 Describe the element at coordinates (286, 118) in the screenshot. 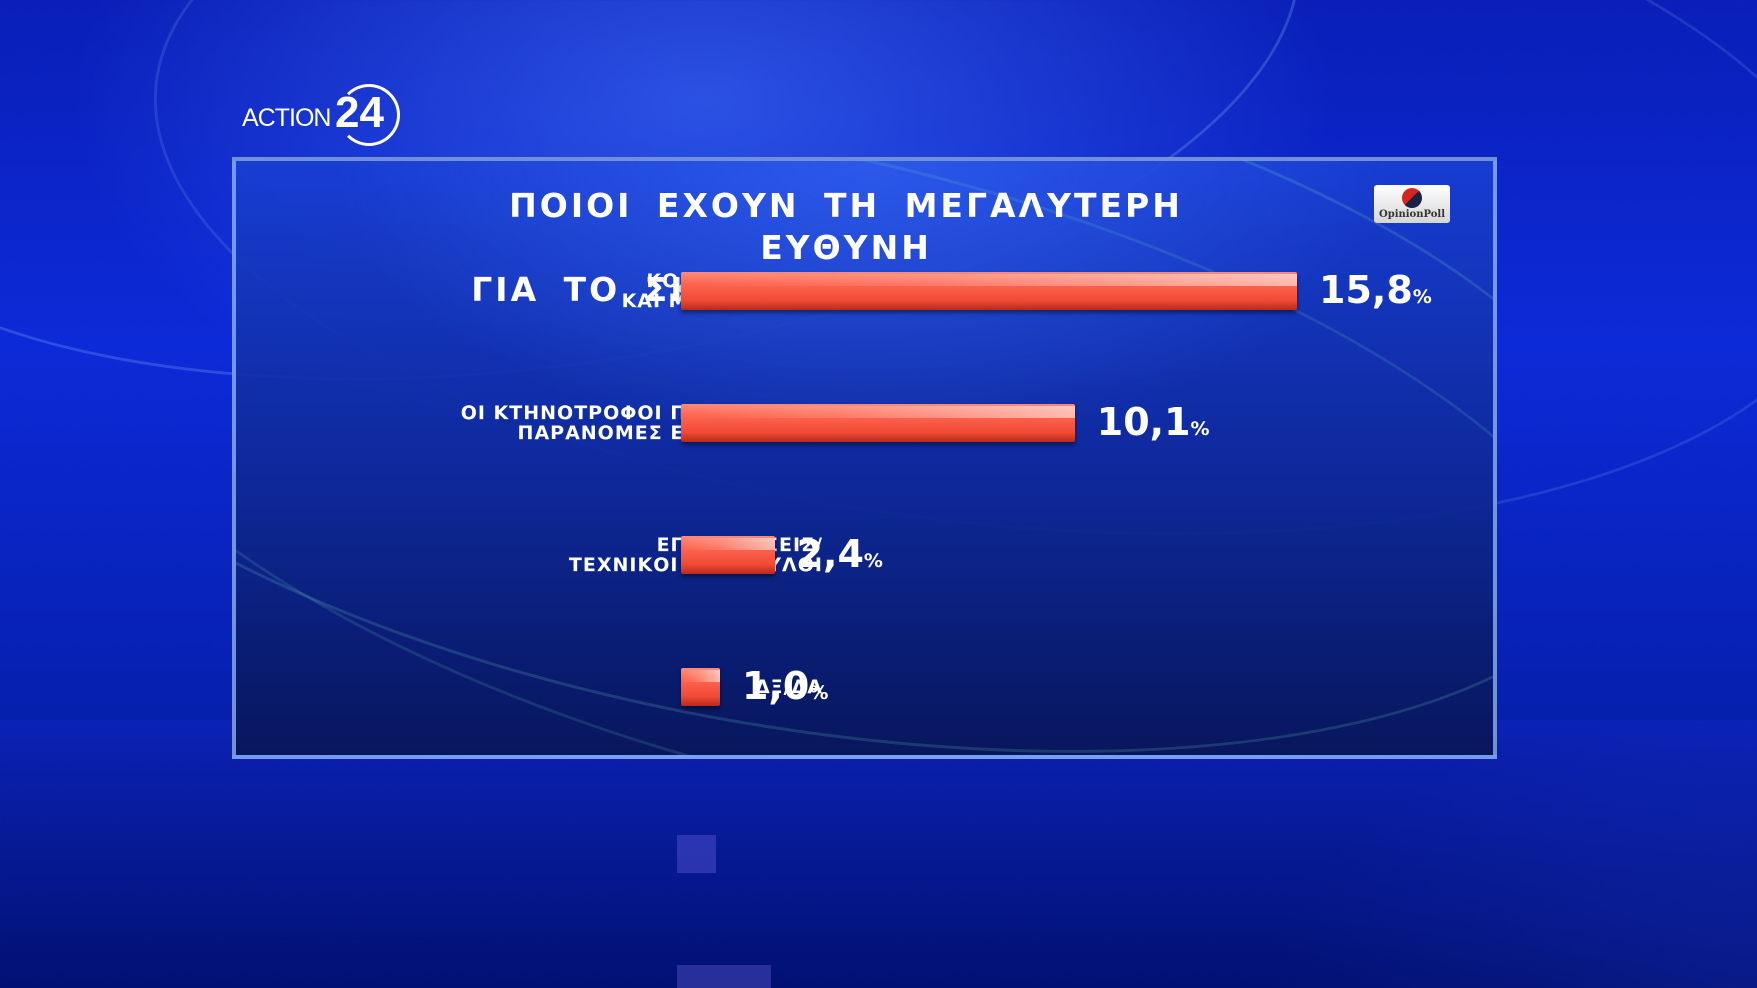

I see `logo-word: ACTION` at that location.